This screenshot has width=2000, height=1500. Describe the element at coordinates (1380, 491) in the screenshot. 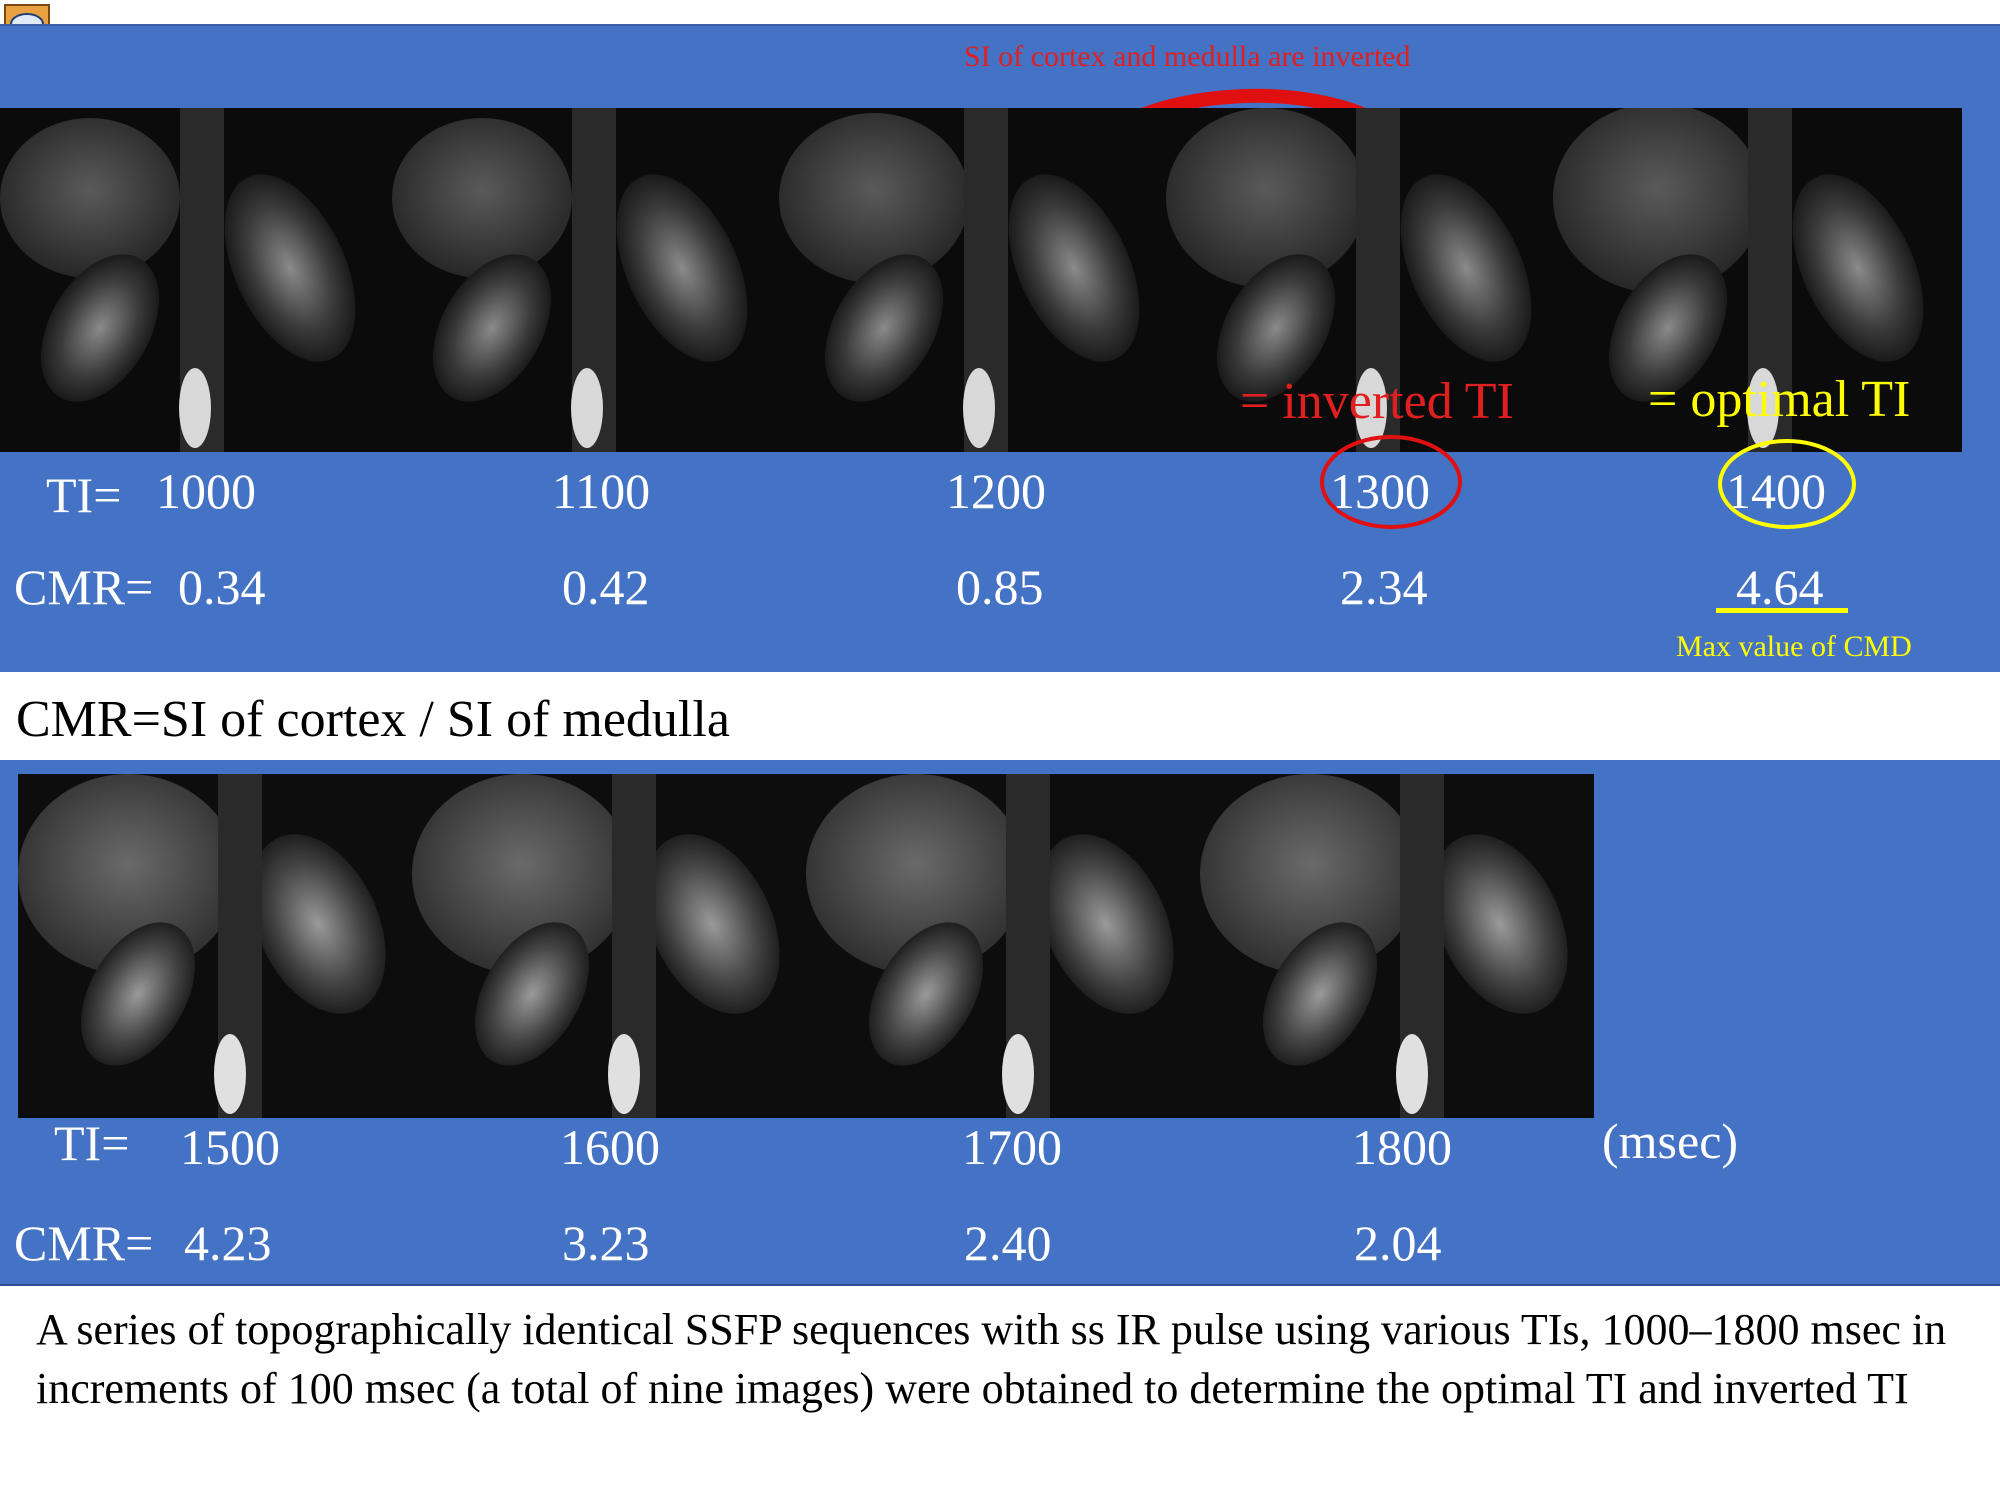

I see `ti-value-1300: 1300` at that location.